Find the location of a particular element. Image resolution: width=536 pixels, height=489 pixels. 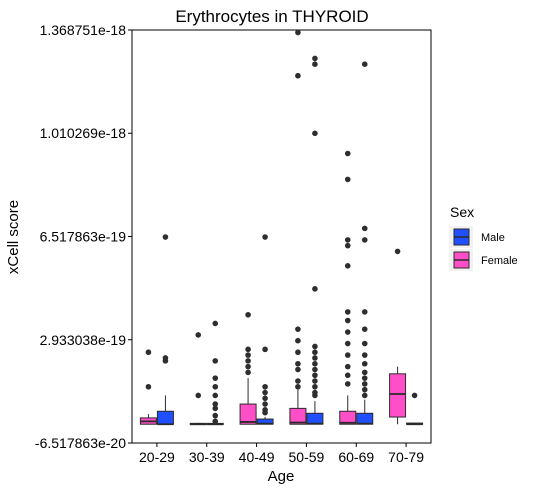

x-tick-label: 40-49 is located at coordinates (257, 457).